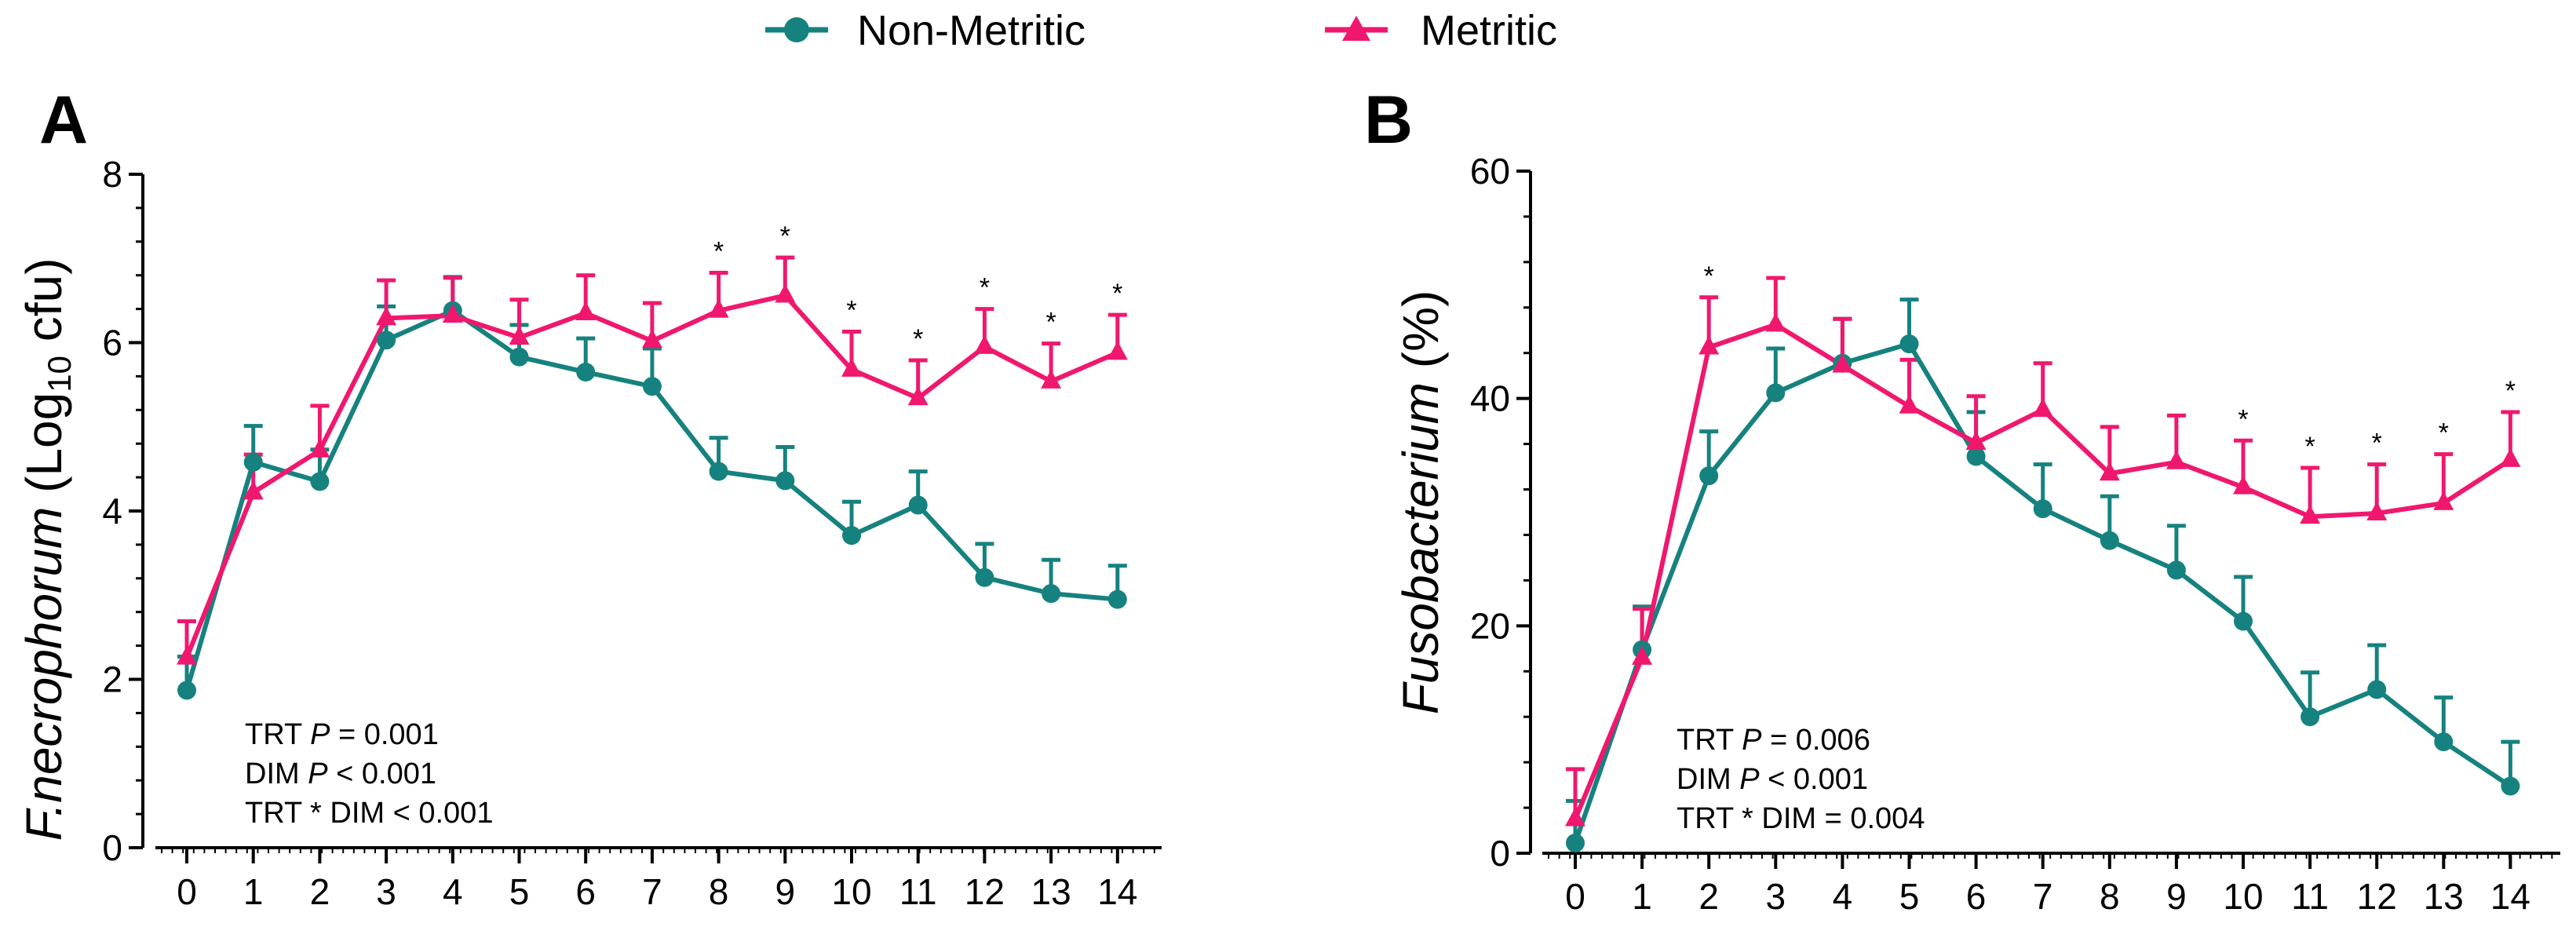  I want to click on panel-a-x-tick-label: 8, so click(719, 891).